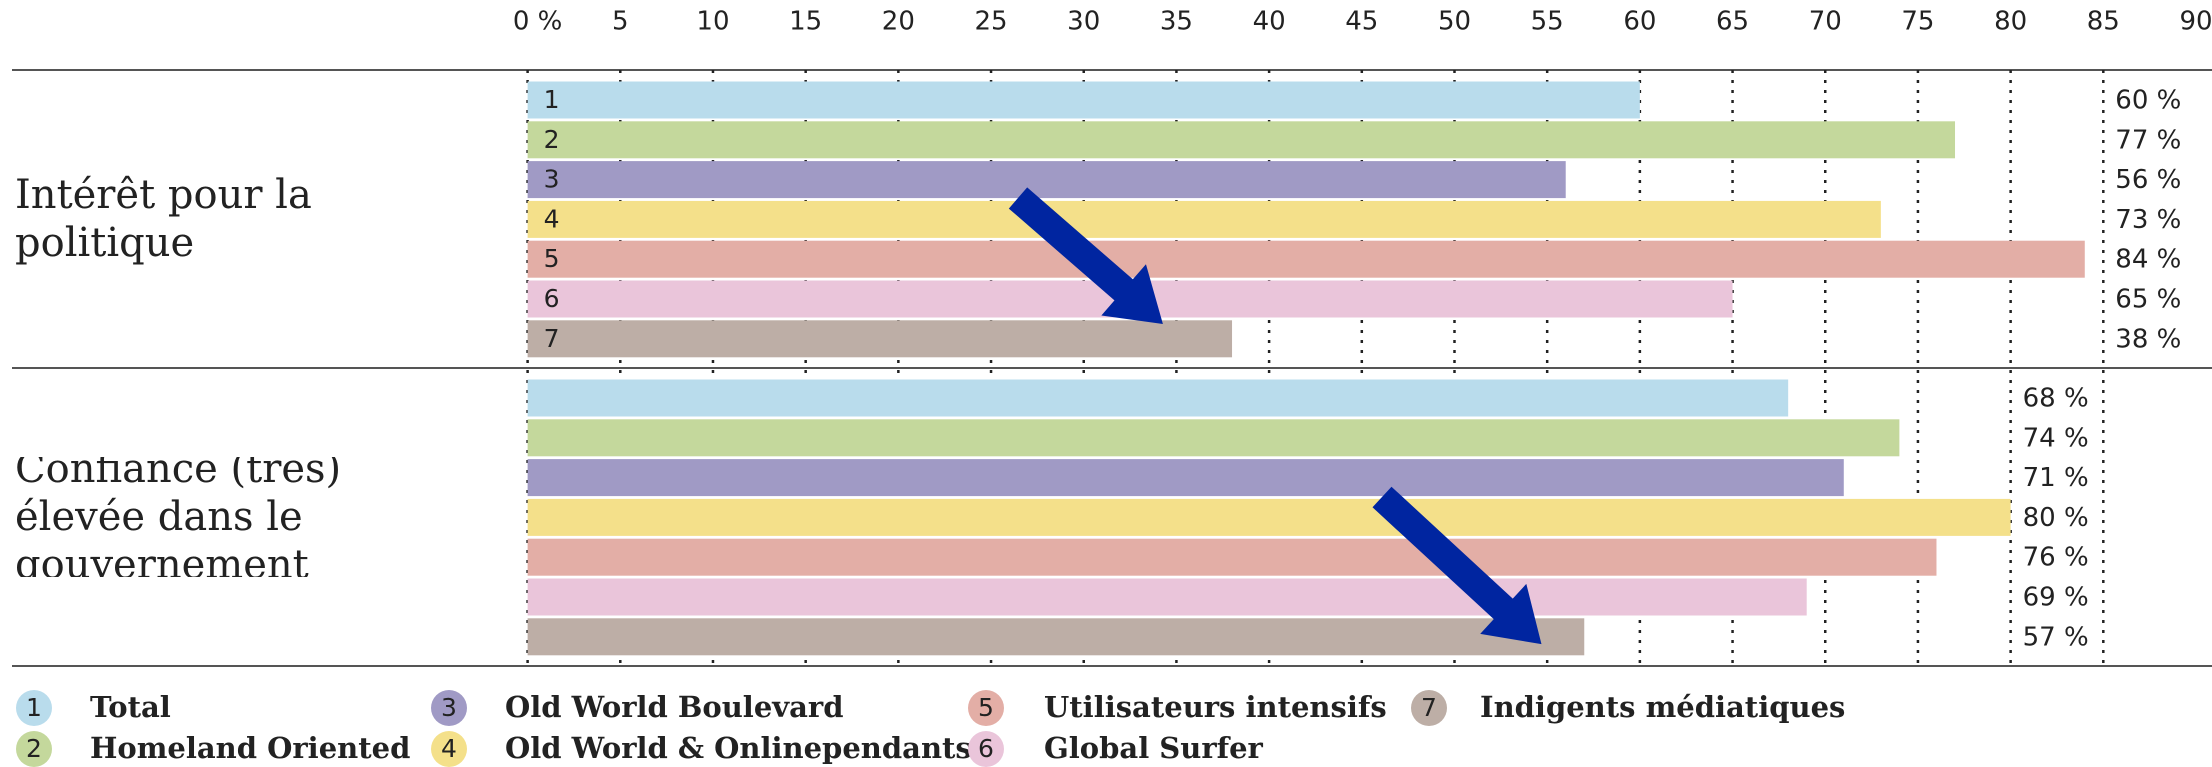  I want to click on x-tick-label: 20, so click(898, 22).